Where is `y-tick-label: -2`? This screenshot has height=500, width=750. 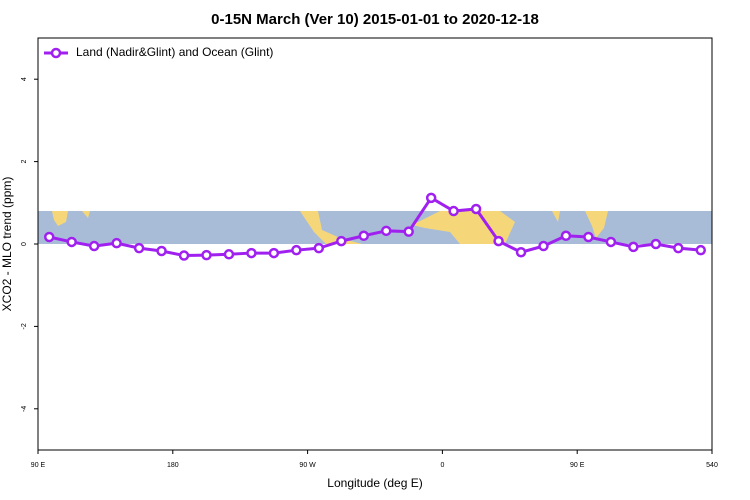
y-tick-label: -2 is located at coordinates (24, 326).